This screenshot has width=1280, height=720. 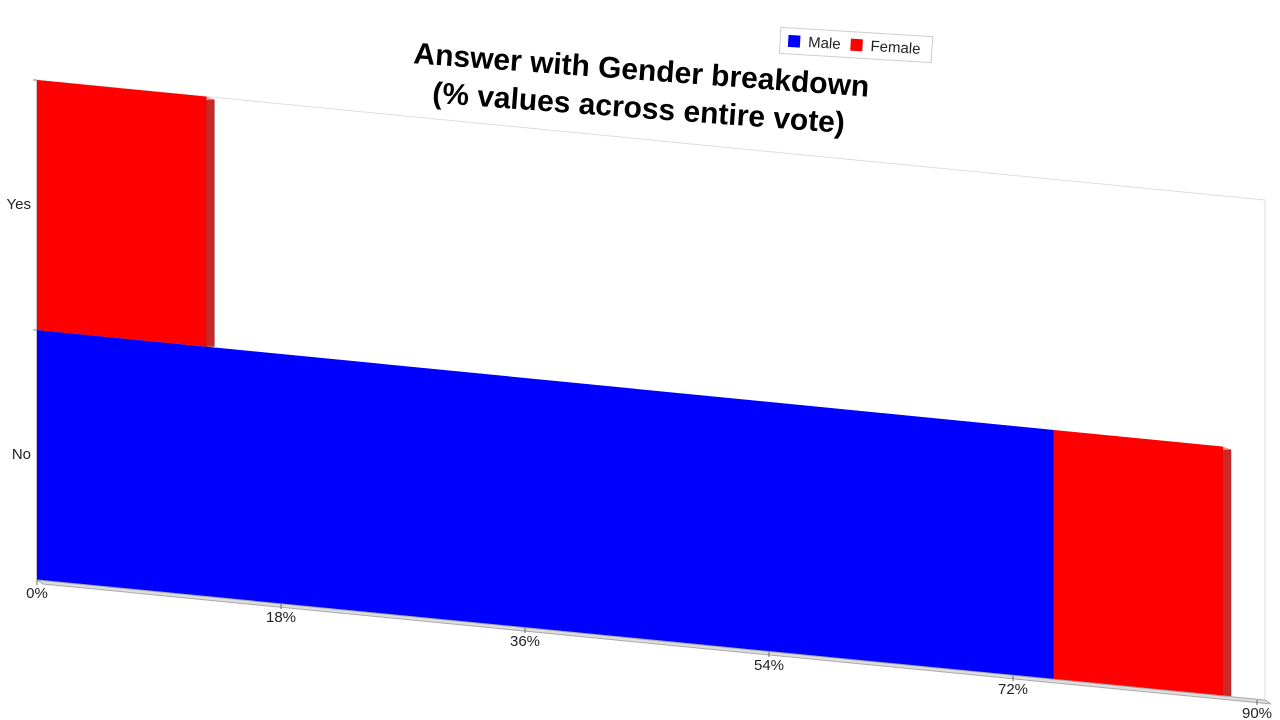 What do you see at coordinates (769, 665) in the screenshot?
I see `x-tick-label: 54%` at bounding box center [769, 665].